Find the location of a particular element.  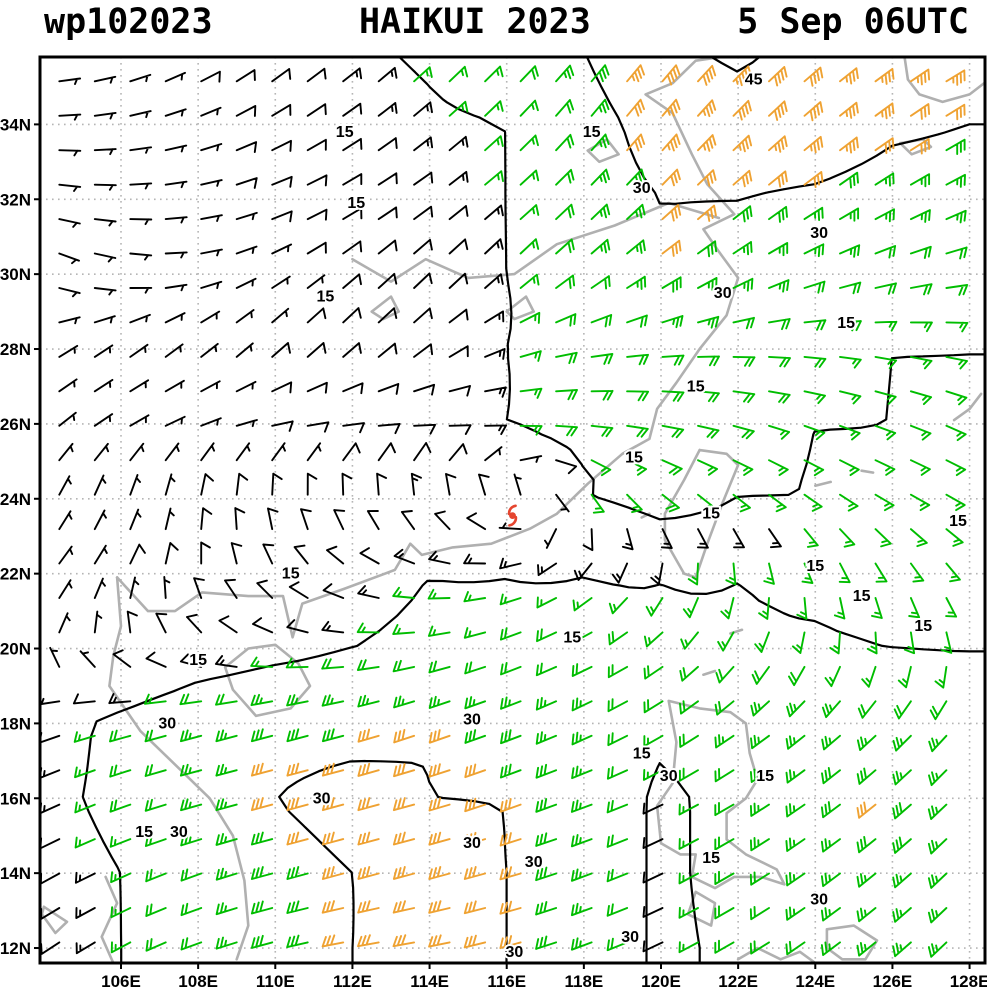

lon-tick-label: 118E is located at coordinates (583, 980).